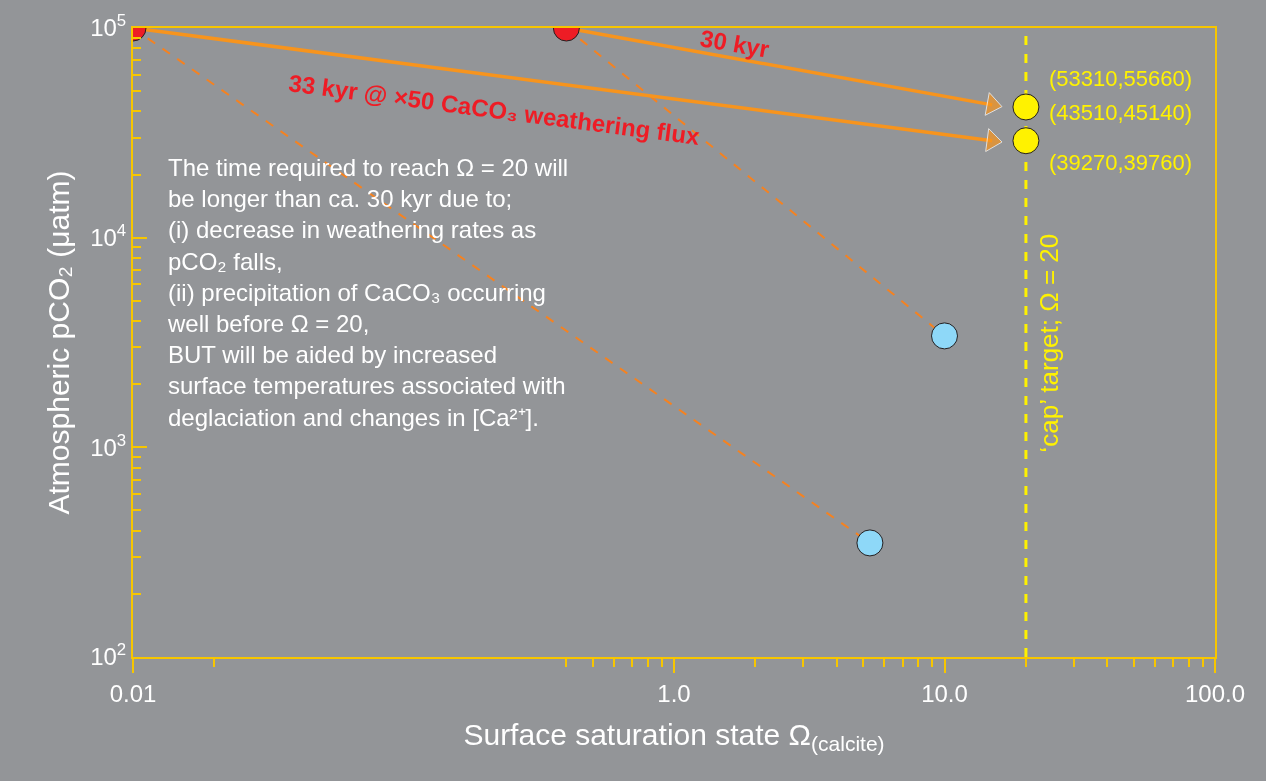 Image resolution: width=1266 pixels, height=781 pixels. What do you see at coordinates (108, 445) in the screenshot?
I see `y-tick-label: 10$^{3}$` at bounding box center [108, 445].